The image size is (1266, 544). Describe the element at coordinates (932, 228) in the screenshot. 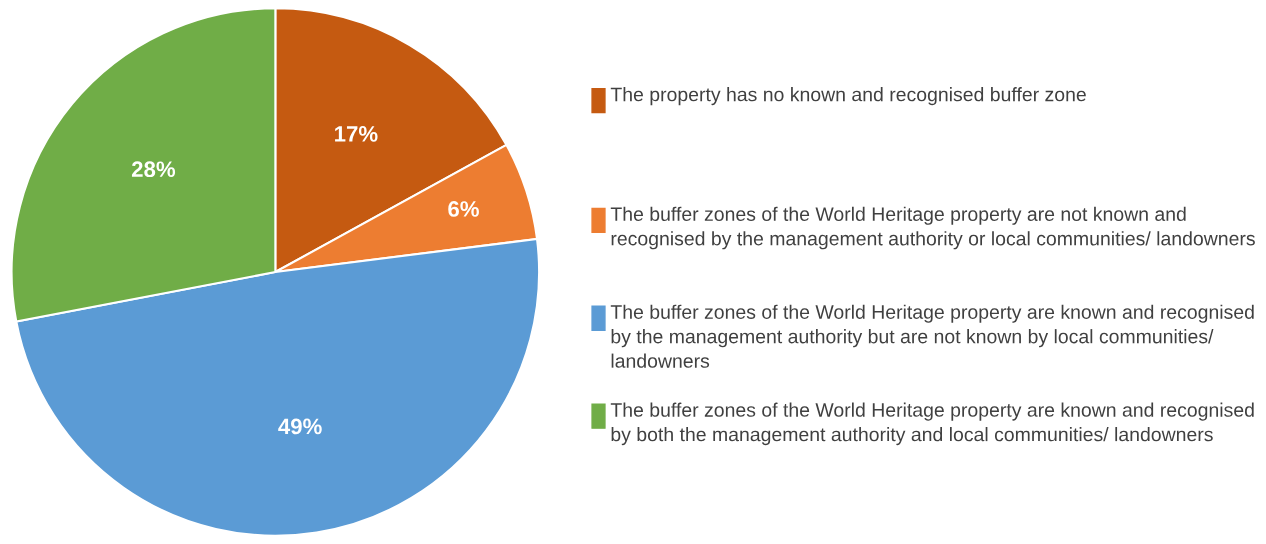

I see `legend-label: The buffer zones of the World Heritage property are not known and recognised by the management authority or local communities/ landowners` at that location.